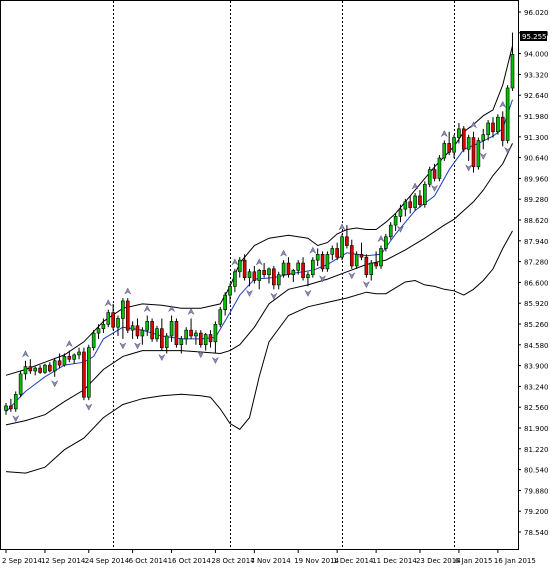 The height and width of the screenshot is (570, 550). What do you see at coordinates (438, 561) in the screenshot?
I see `x-tick-label: 23 Dec 2014` at bounding box center [438, 561].